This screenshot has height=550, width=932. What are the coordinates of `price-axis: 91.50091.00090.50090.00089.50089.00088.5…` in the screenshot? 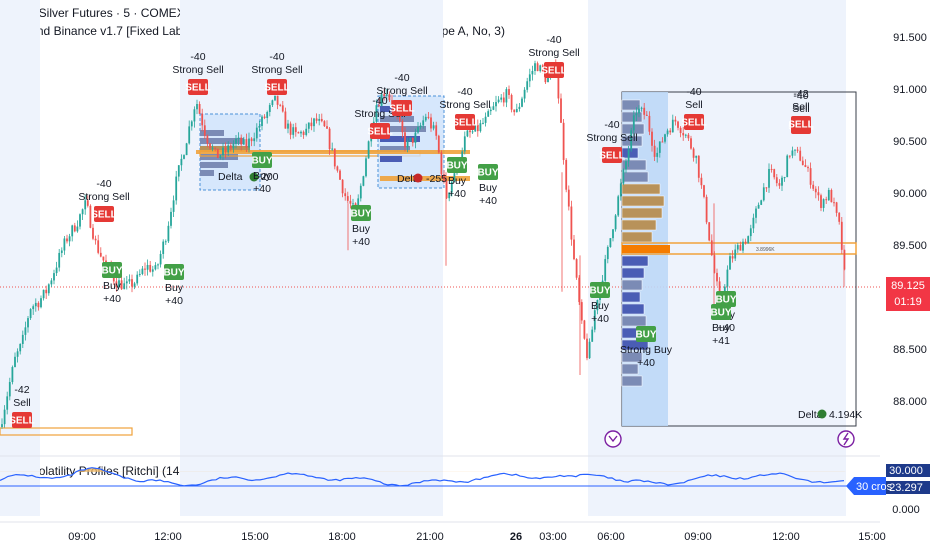 It's located at (910, 220).